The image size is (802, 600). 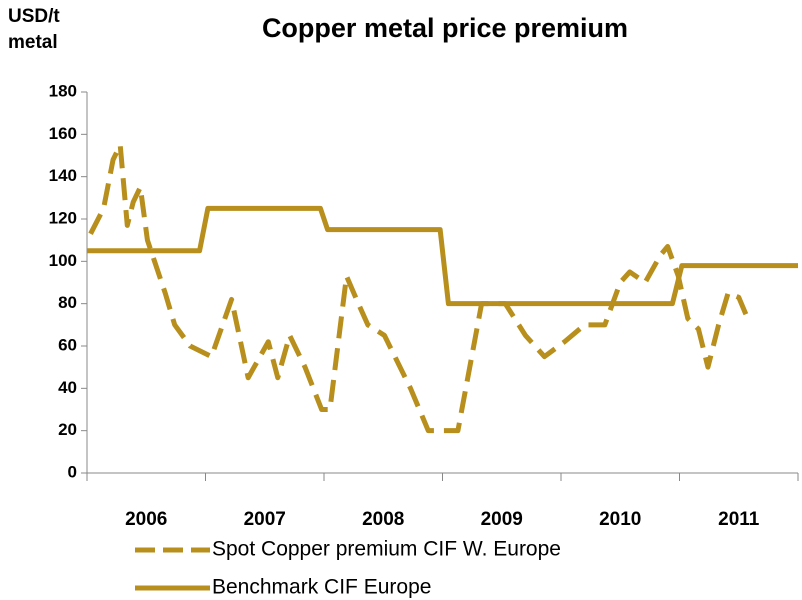 I want to click on y-tick-label: 140, so click(x=63, y=175).